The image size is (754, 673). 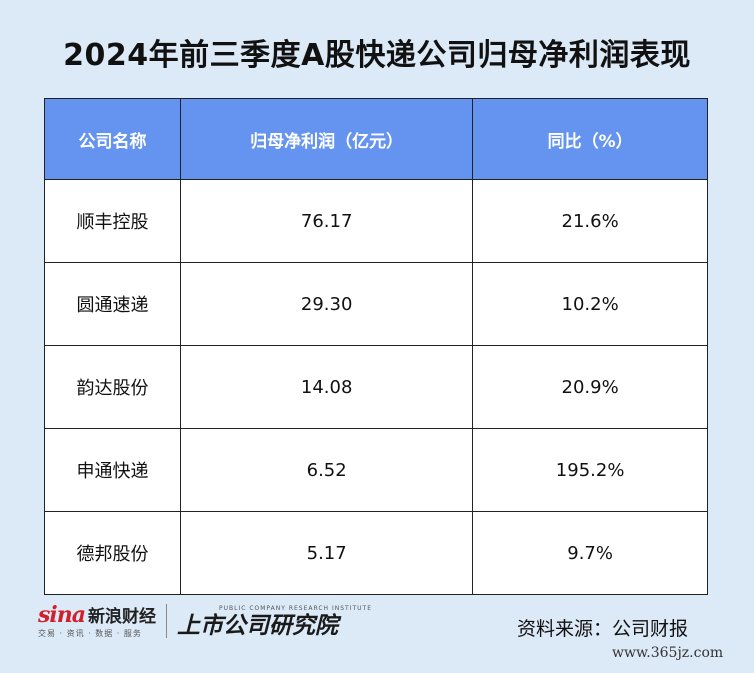 What do you see at coordinates (327, 470) in the screenshot?
I see `cell-profit: 6.52` at bounding box center [327, 470].